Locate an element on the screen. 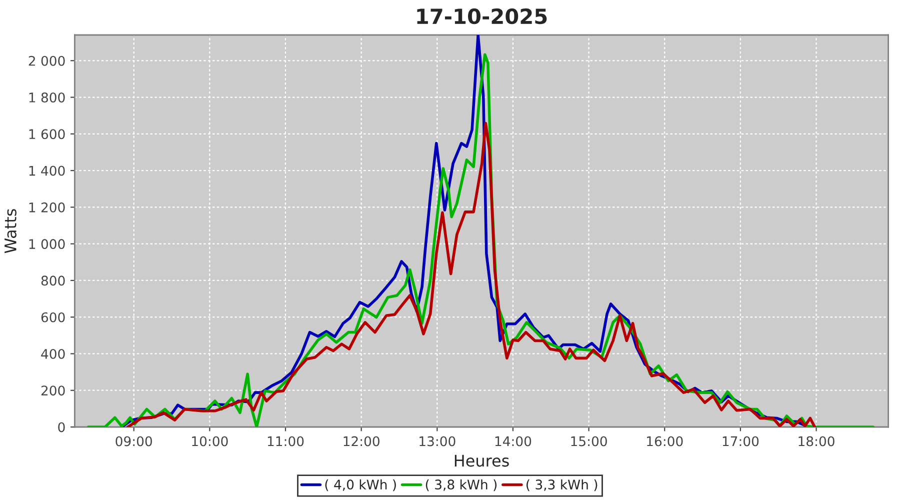 The image size is (900, 500). y-axis-title: Watts is located at coordinates (10, 231).